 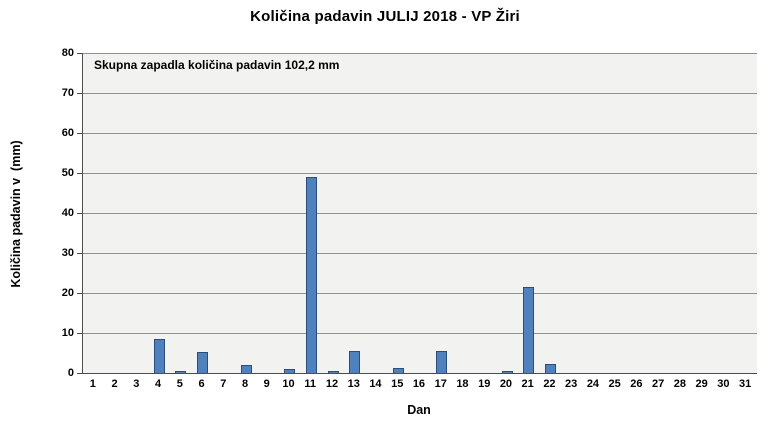 I want to click on y-tick-label-50: 50, so click(x=67, y=173).